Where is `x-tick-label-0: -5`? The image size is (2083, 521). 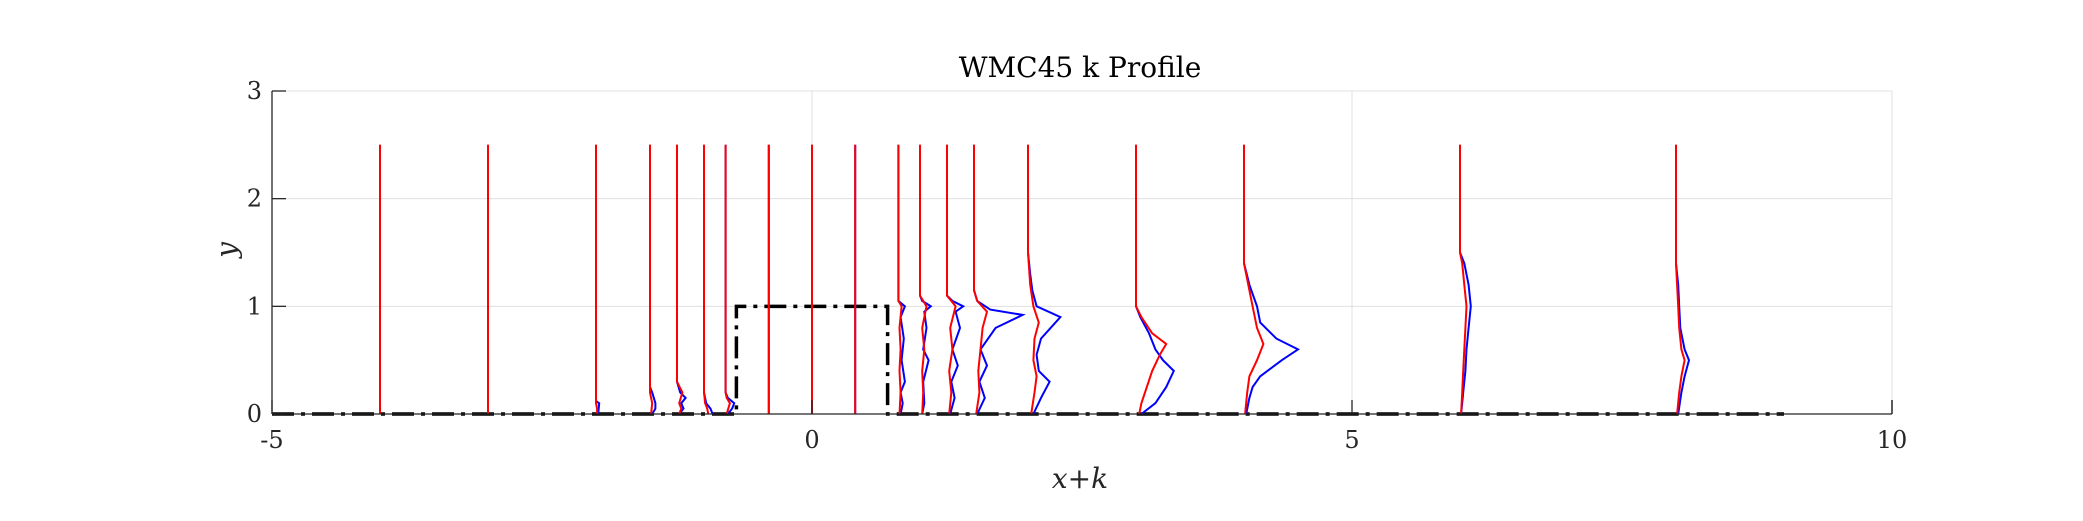 x-tick-label-0: -5 is located at coordinates (271, 440).